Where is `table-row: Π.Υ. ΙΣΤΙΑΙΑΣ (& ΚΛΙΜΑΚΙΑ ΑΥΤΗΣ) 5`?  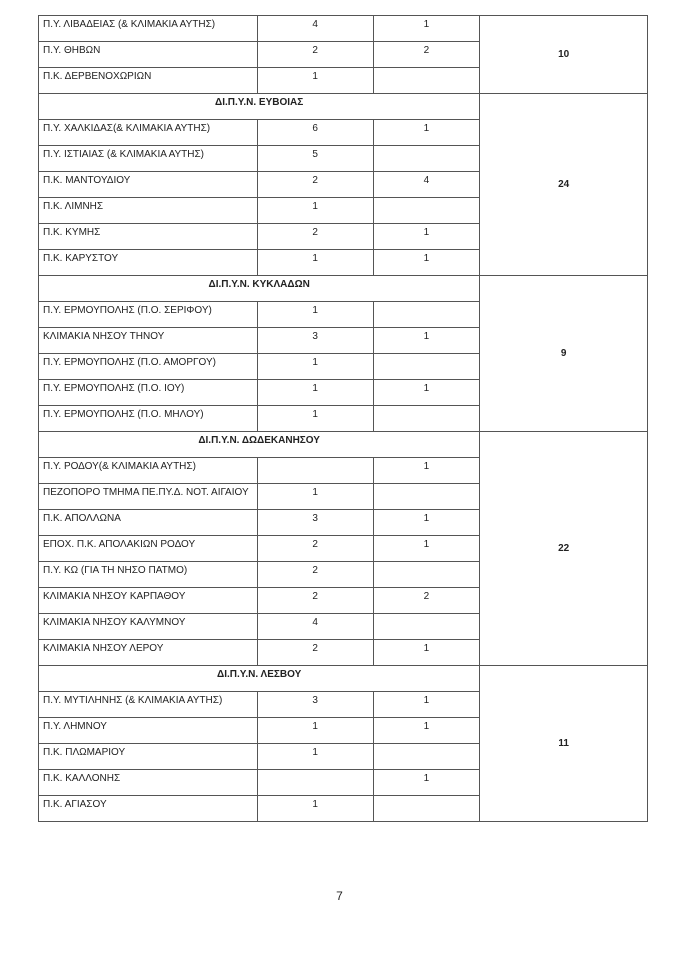 table-row: Π.Υ. ΙΣΤΙΑΙΑΣ (& ΚΛΙΜΑΚΙΑ ΑΥΤΗΣ) 5 is located at coordinates (343, 158).